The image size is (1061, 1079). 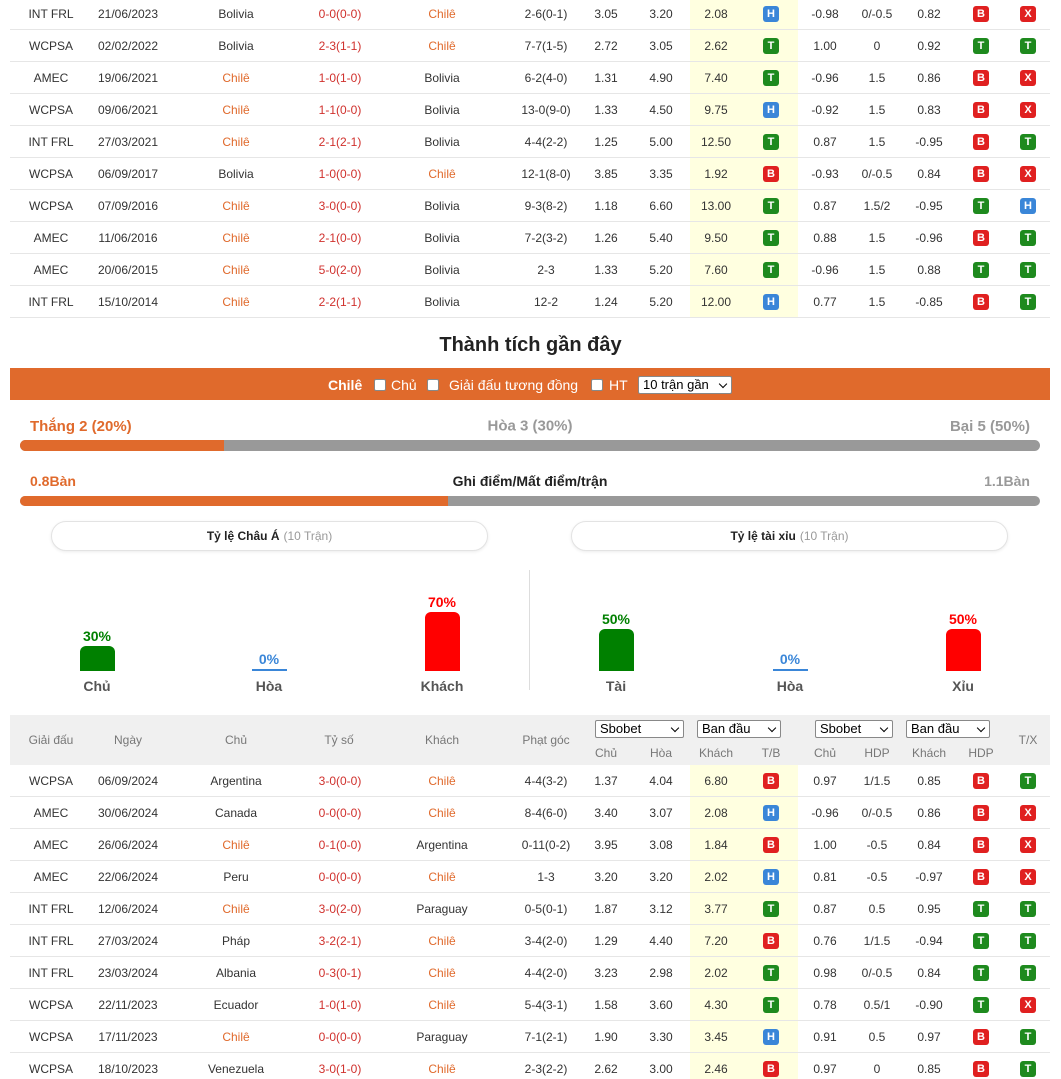 I want to click on cell: 1.5, so click(x=877, y=238).